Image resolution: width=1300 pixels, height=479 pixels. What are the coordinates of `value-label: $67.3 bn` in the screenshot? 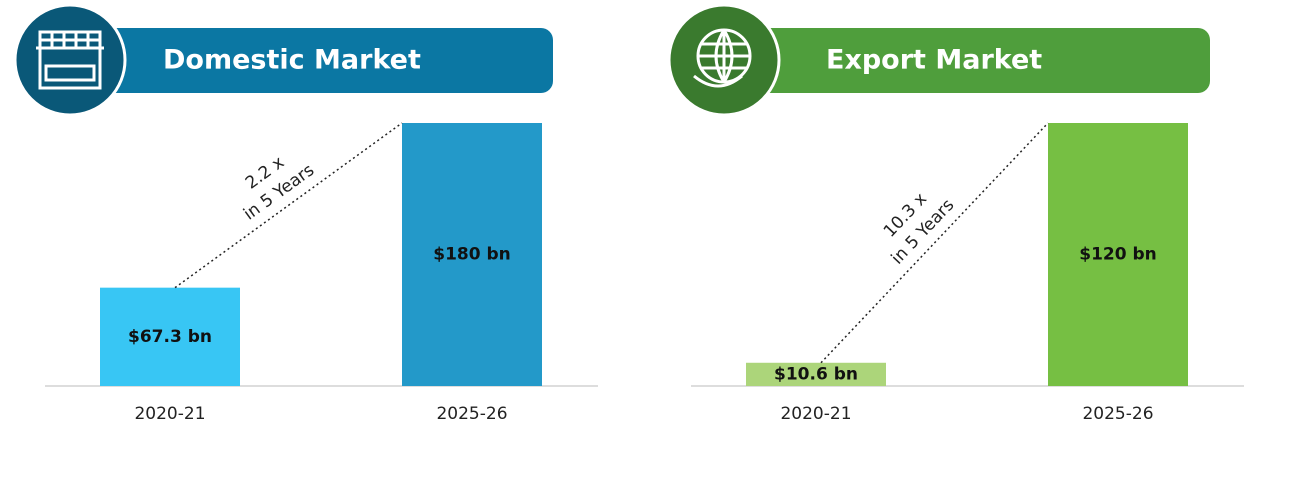 It's located at (170, 337).